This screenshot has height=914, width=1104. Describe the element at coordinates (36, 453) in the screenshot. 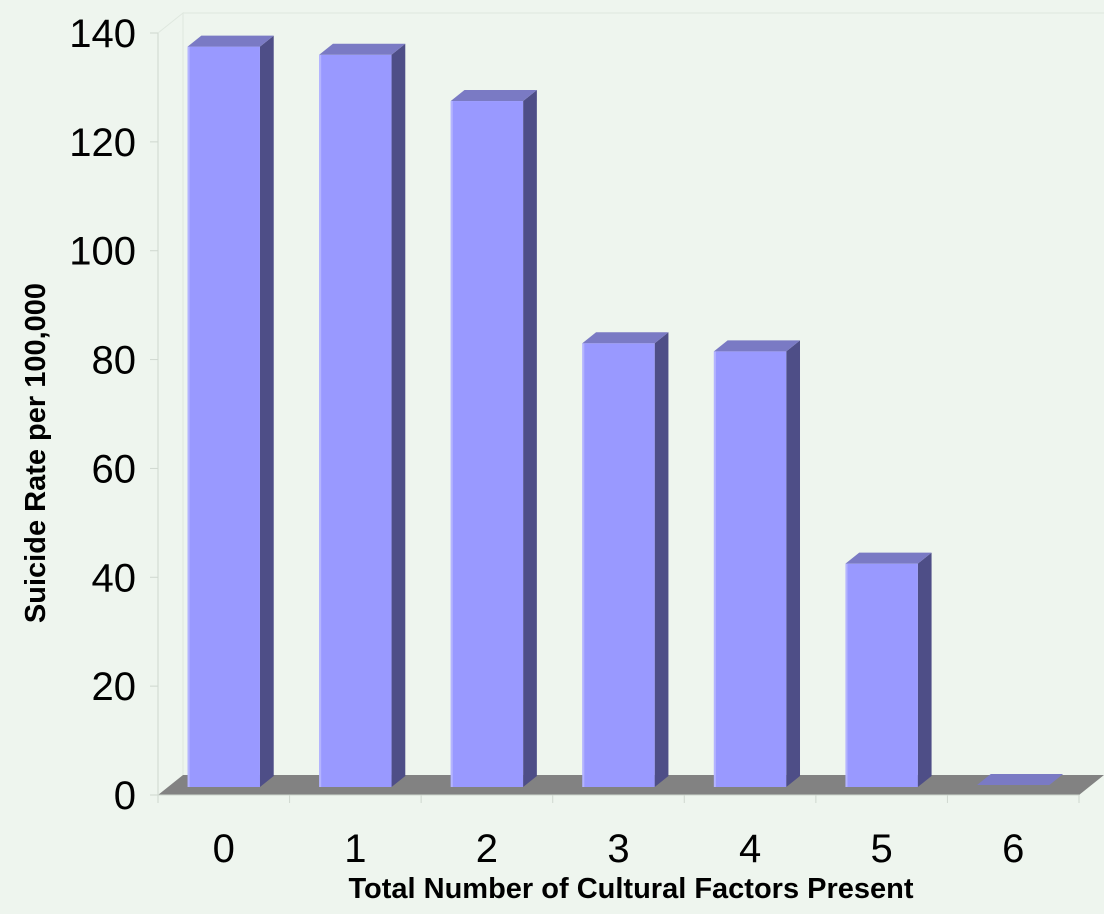

I see `y-axis-title: Suicide Rate per 100,000` at that location.